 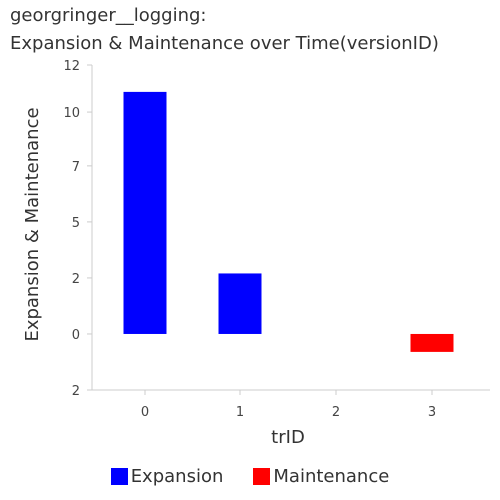 I want to click on x-axis: 0 1 2 3, so click(x=291, y=404).